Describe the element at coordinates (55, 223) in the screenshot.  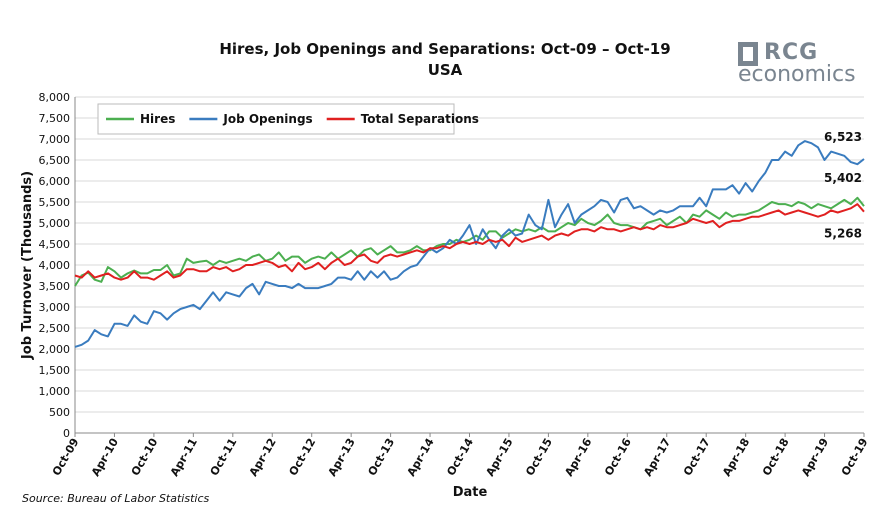
I see `y-tick-label: 5,000` at that location.